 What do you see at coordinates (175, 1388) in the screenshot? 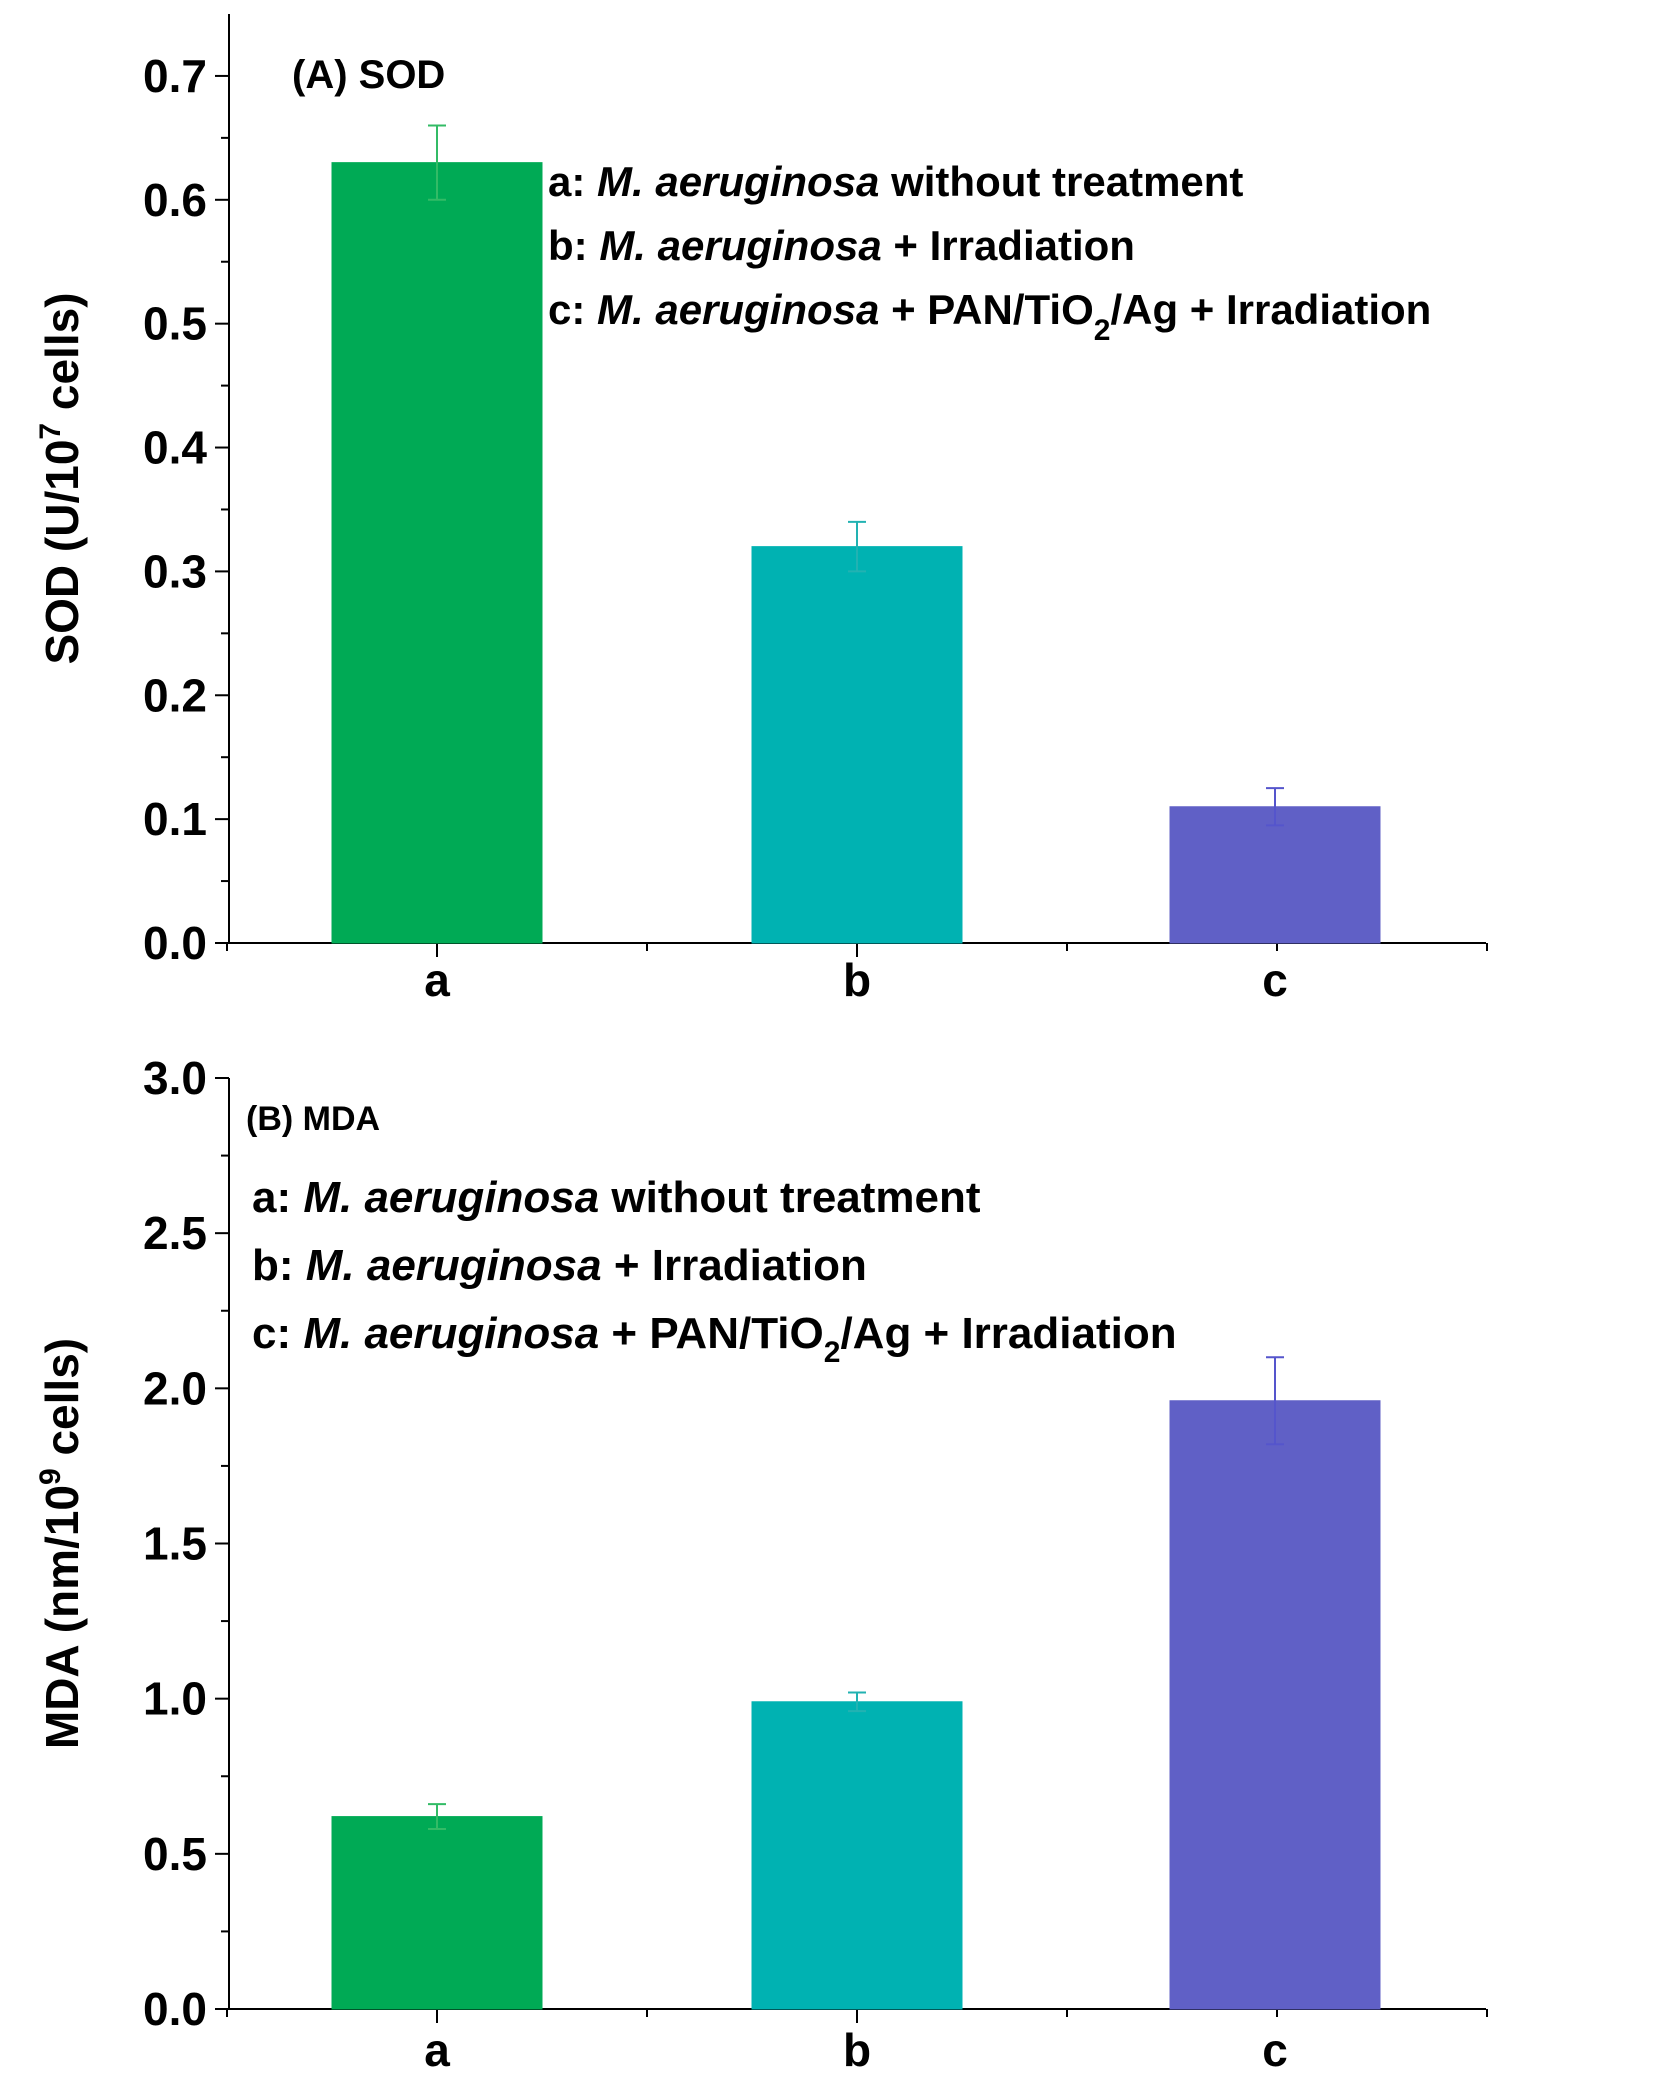
I see `y-tick-label: 2.0` at bounding box center [175, 1388].